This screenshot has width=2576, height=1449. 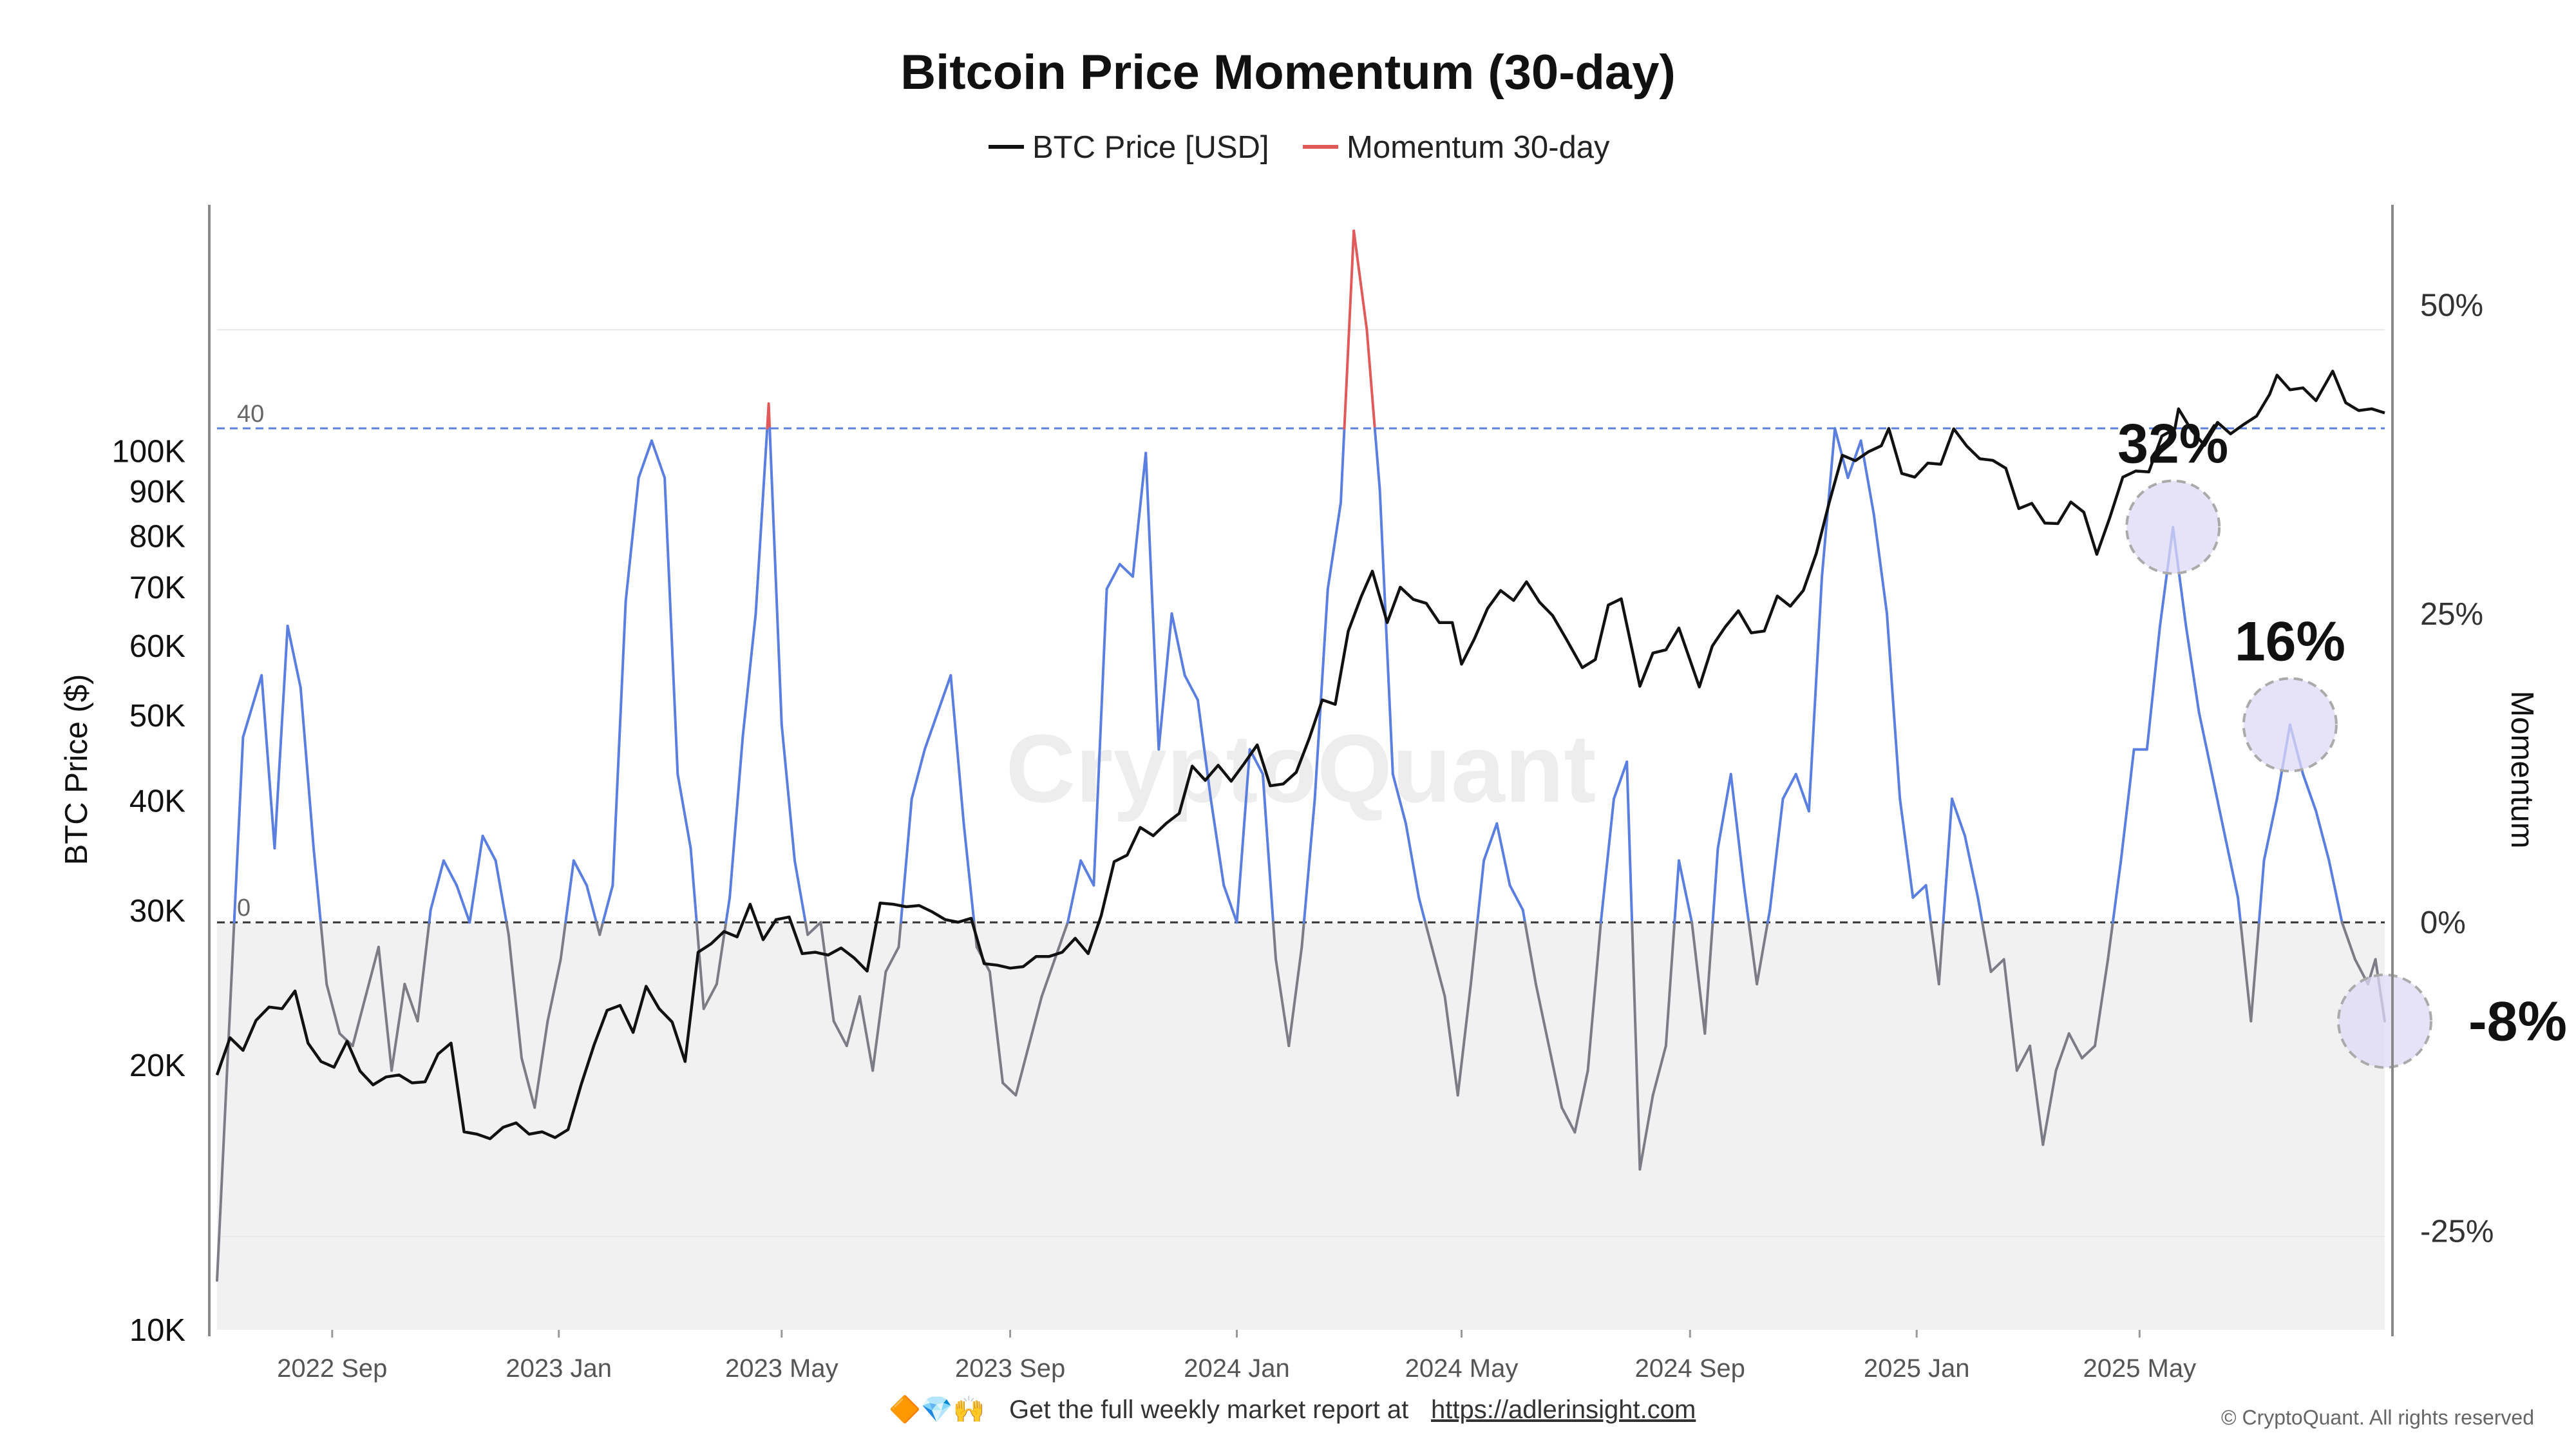 I want to click on x-tick-label: 2023 Jan, so click(x=559, y=1368).